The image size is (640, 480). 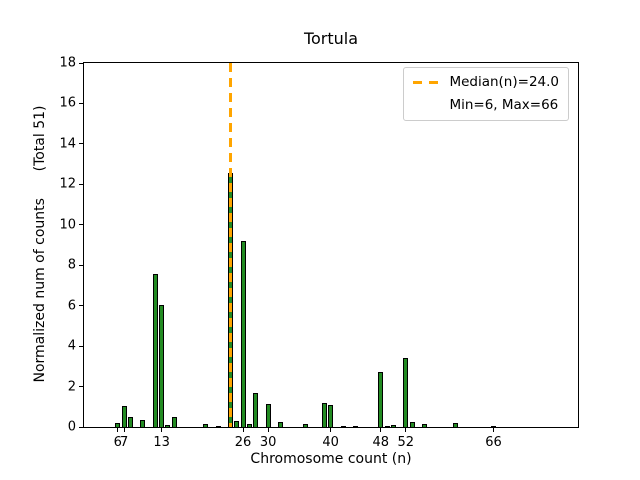 I want to click on median-dash-swatch, so click(x=427, y=82).